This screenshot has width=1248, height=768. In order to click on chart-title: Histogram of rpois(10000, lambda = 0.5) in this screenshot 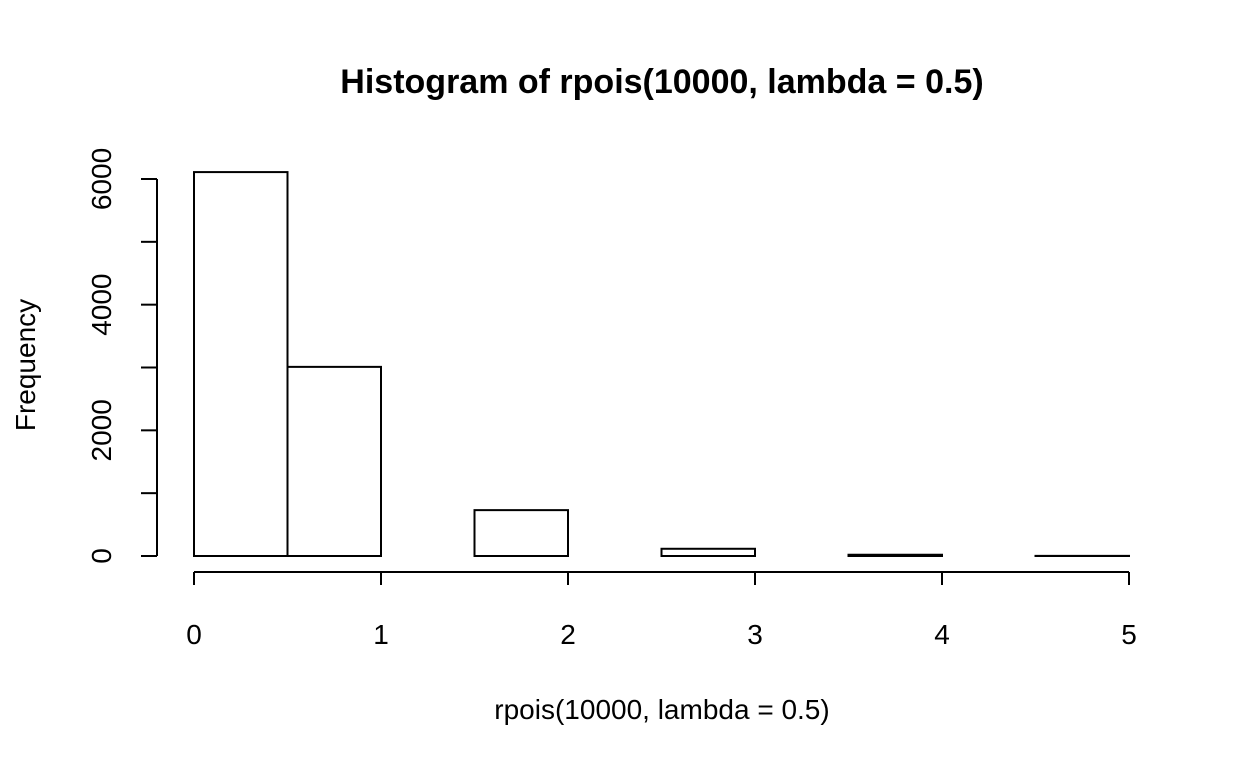, I will do `click(661, 82)`.